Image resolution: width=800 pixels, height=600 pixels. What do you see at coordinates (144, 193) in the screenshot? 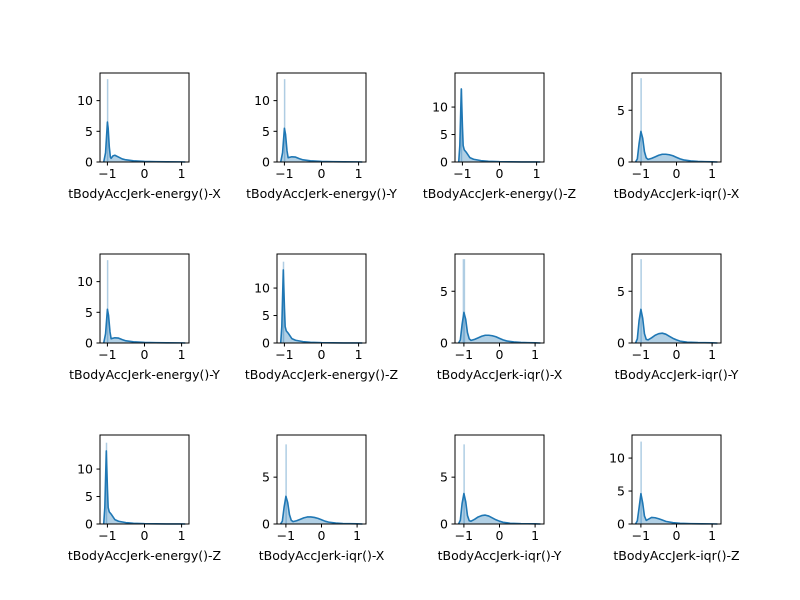
I see `x-axis-label: tBodyAccJerk-energy()-X` at bounding box center [144, 193].